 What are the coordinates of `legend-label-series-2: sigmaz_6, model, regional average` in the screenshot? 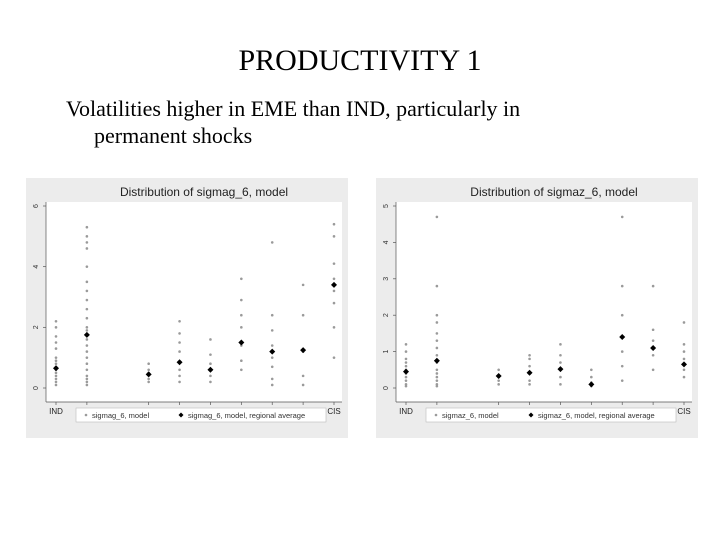 It's located at (596, 415).